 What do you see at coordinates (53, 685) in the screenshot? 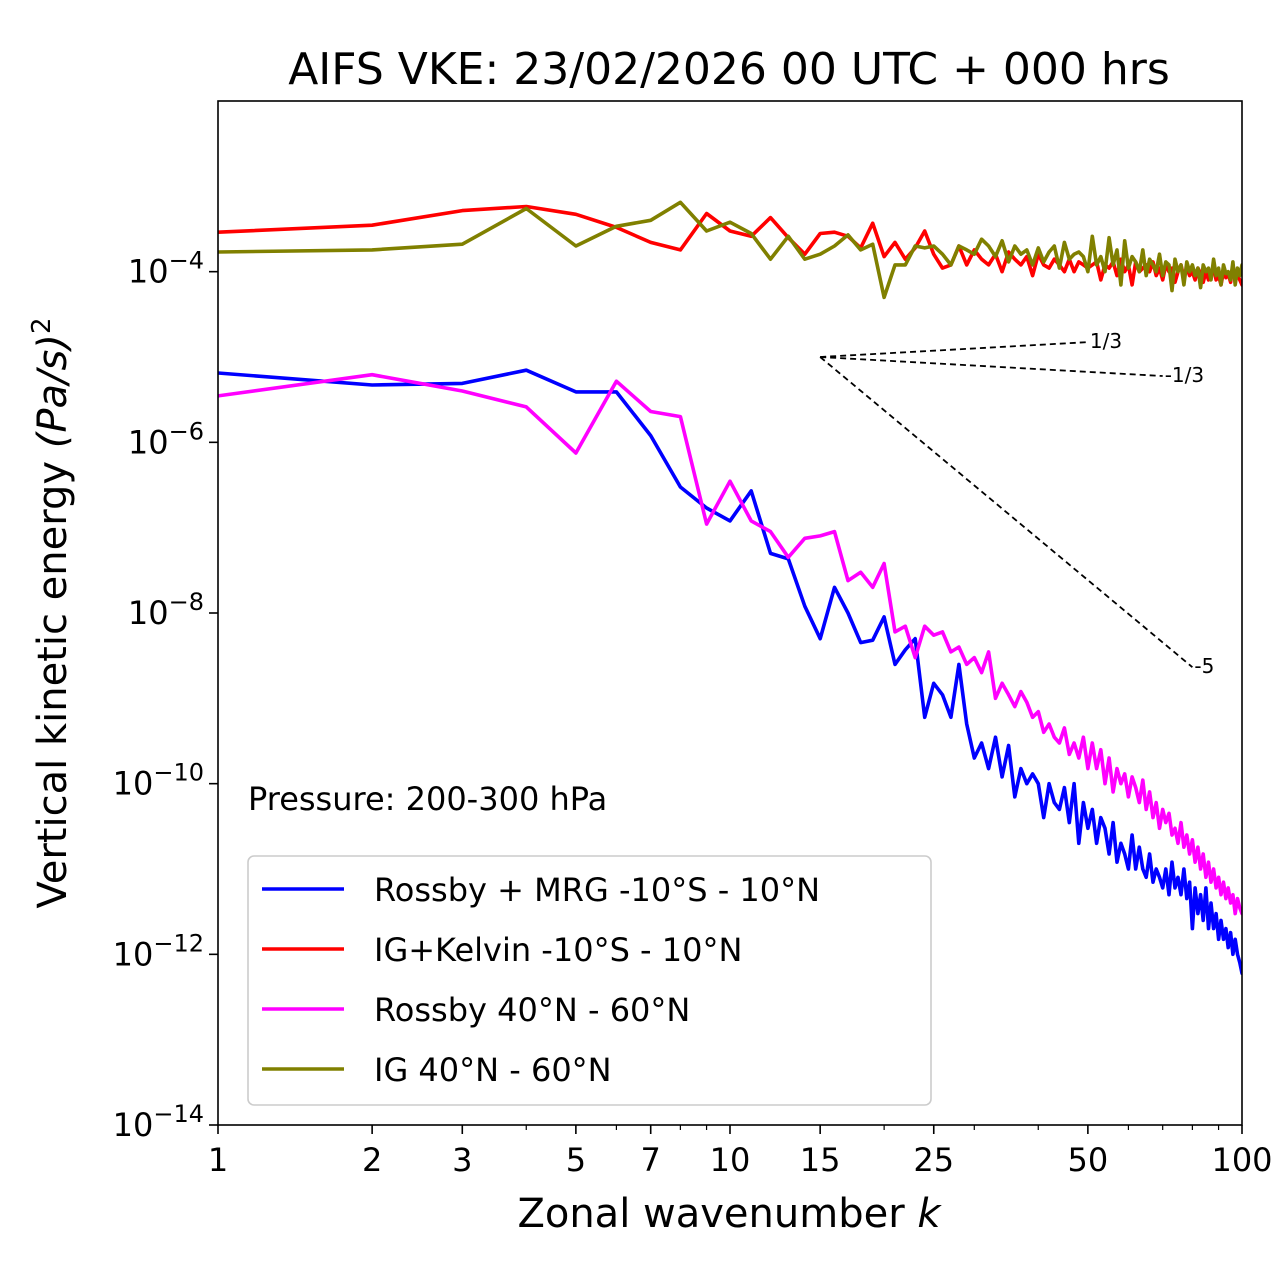
I see `y-axis-label-text: Vertical kinetic energy` at bounding box center [53, 685].